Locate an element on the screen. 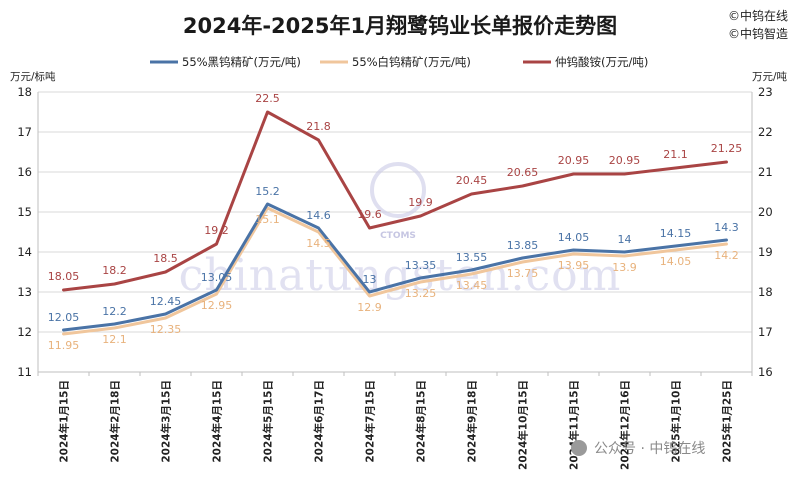 The image size is (800, 480). x-tick-label: 2024年8月15日 is located at coordinates (421, 421).